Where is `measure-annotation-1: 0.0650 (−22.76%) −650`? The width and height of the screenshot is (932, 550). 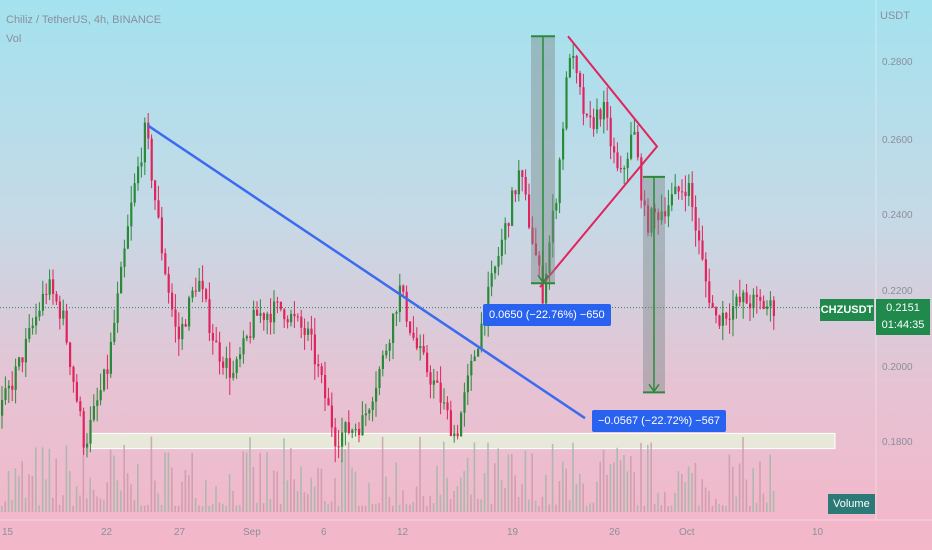
measure-annotation-1: 0.0650 (−22.76%) −650 is located at coordinates (547, 315).